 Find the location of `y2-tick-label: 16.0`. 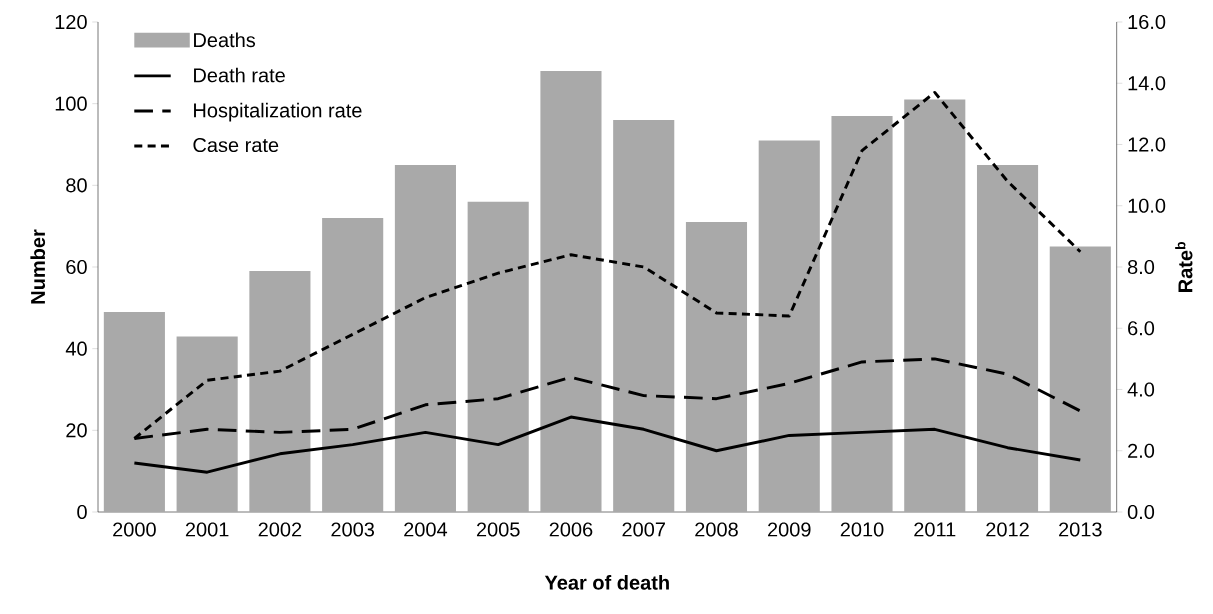

y2-tick-label: 16.0 is located at coordinates (1147, 22).